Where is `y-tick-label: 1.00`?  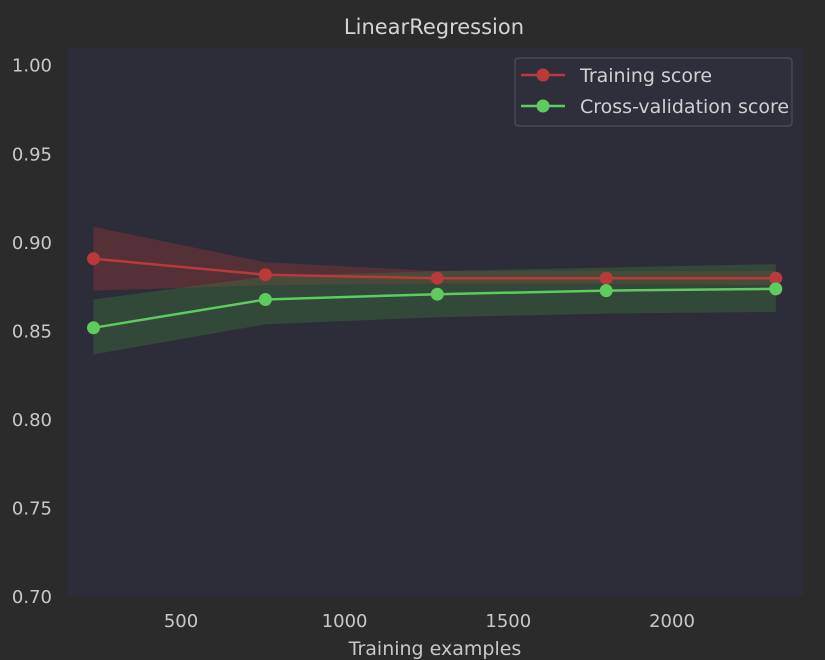
y-tick-label: 1.00 is located at coordinates (32, 66).